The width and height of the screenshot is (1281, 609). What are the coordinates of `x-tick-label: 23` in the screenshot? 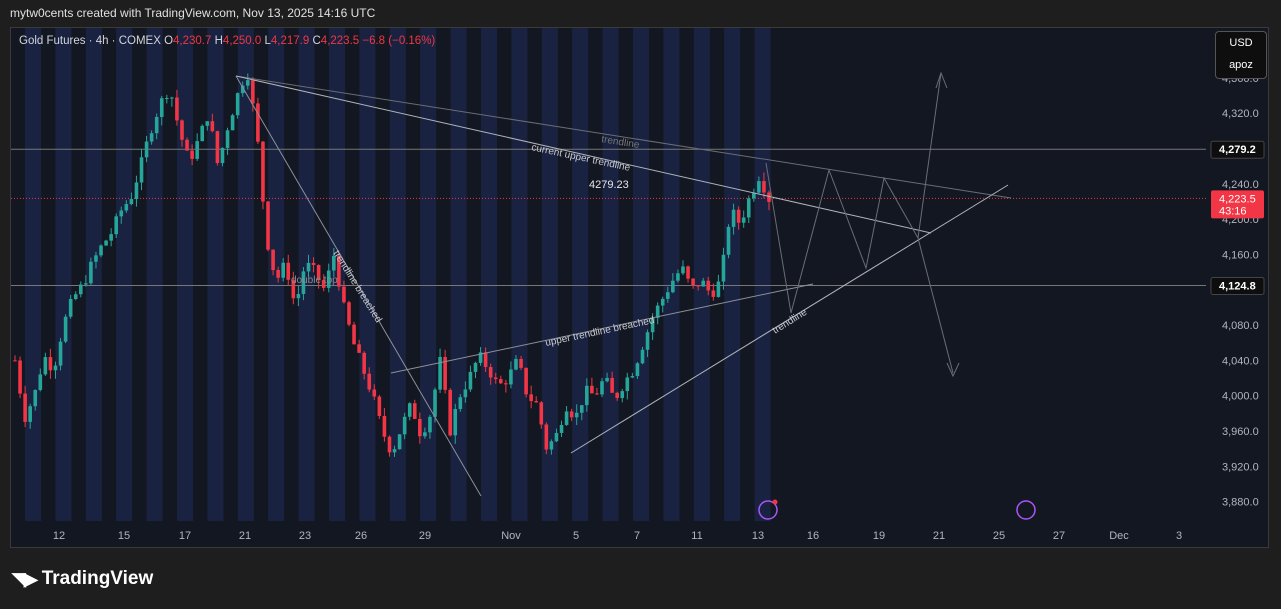 It's located at (305, 536).